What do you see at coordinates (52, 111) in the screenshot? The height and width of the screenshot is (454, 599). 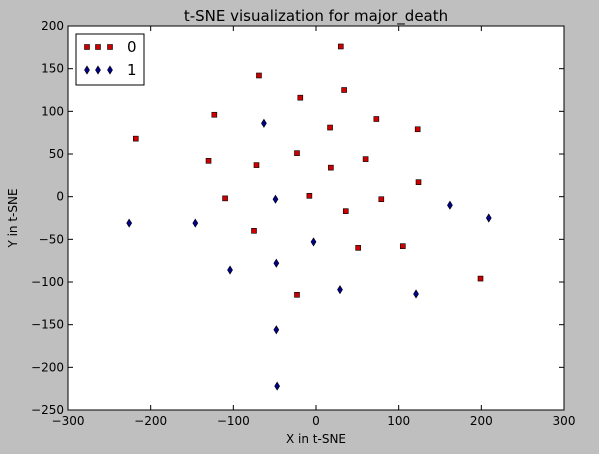 I see `y-tick-label: 100` at bounding box center [52, 111].